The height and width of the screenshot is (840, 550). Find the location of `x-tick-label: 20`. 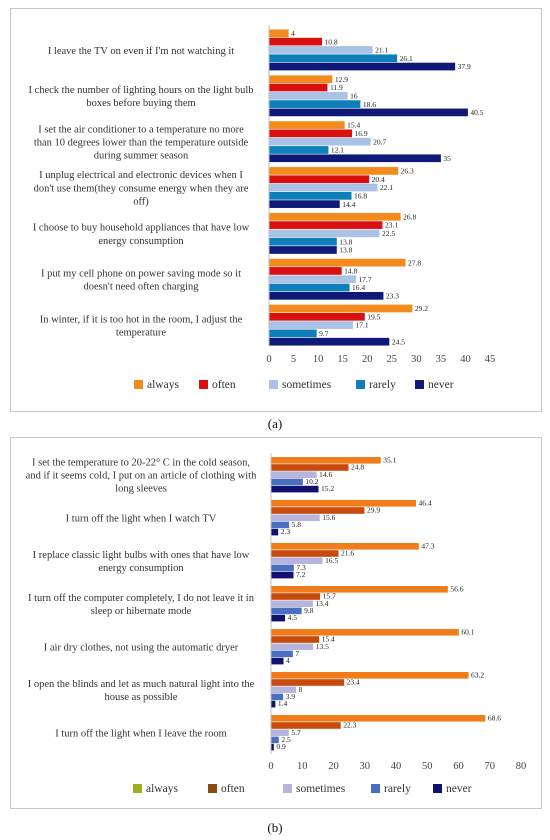

x-tick-label: 20 is located at coordinates (333, 766).